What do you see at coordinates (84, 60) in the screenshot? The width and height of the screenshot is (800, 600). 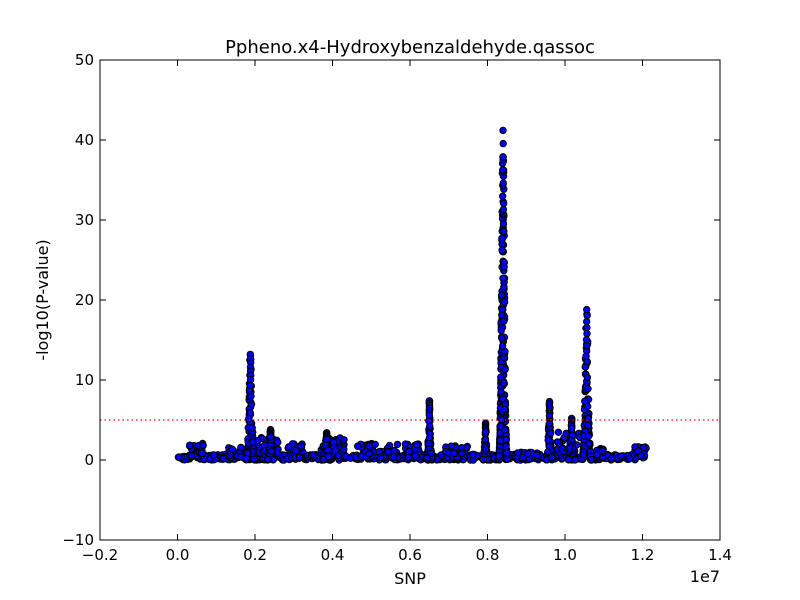 I see `y-tick-label: 50` at bounding box center [84, 60].